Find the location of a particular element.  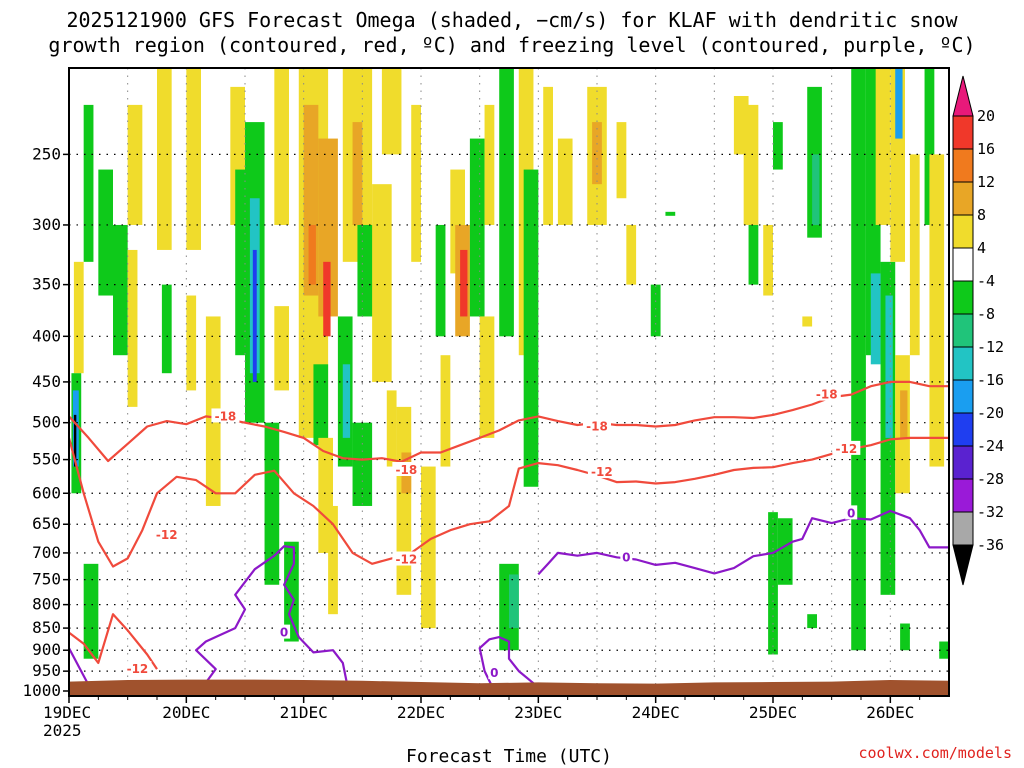

colorbar-tick-label: -12 is located at coordinates (990, 347).